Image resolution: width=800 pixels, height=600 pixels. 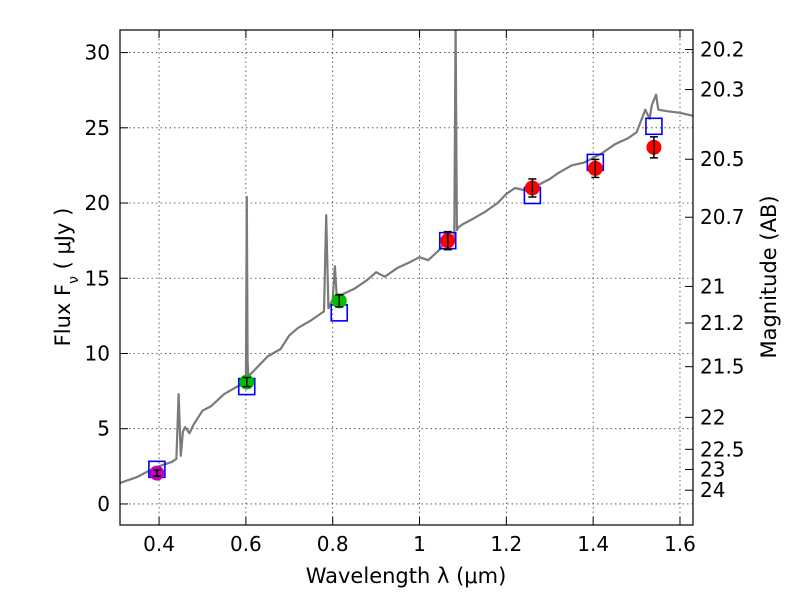 What do you see at coordinates (246, 544) in the screenshot?
I see `x-tick-label: 0.6` at bounding box center [246, 544].